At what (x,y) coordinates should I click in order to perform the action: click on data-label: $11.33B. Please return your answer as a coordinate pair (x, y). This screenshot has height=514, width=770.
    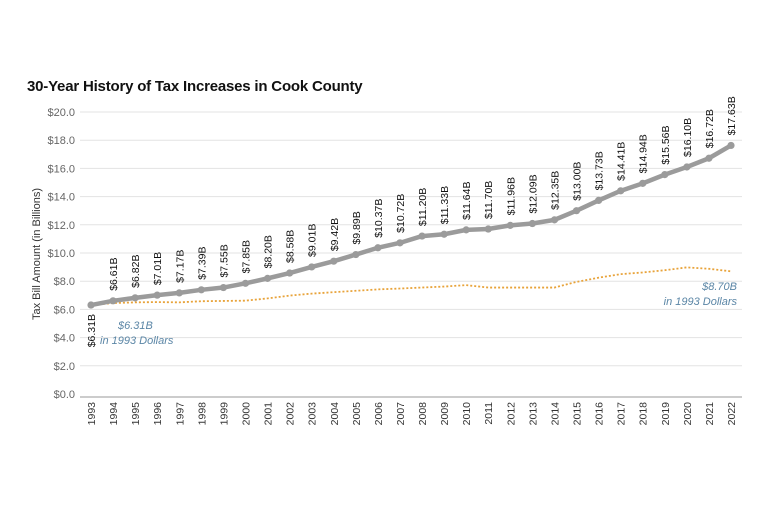
    Looking at the image, I should click on (445, 205).